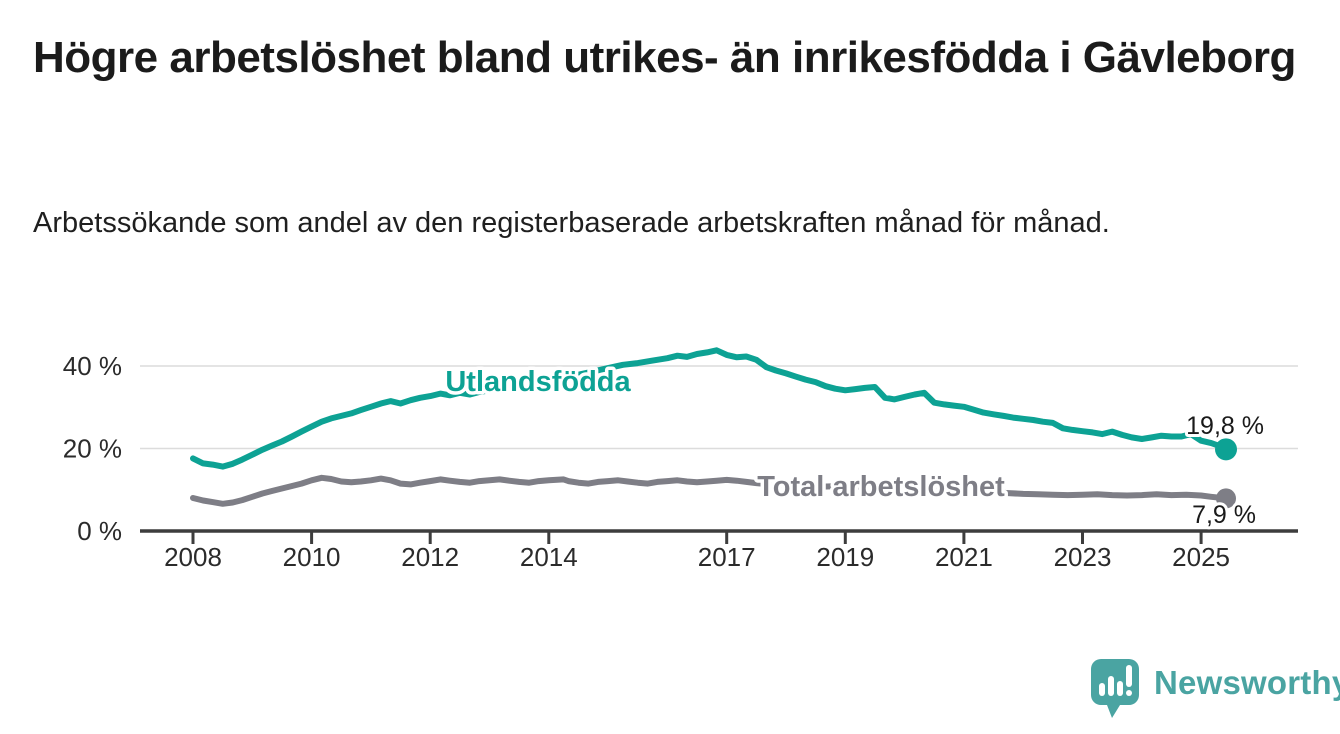  I want to click on x-tick-label-2010: 2010, so click(312, 557).